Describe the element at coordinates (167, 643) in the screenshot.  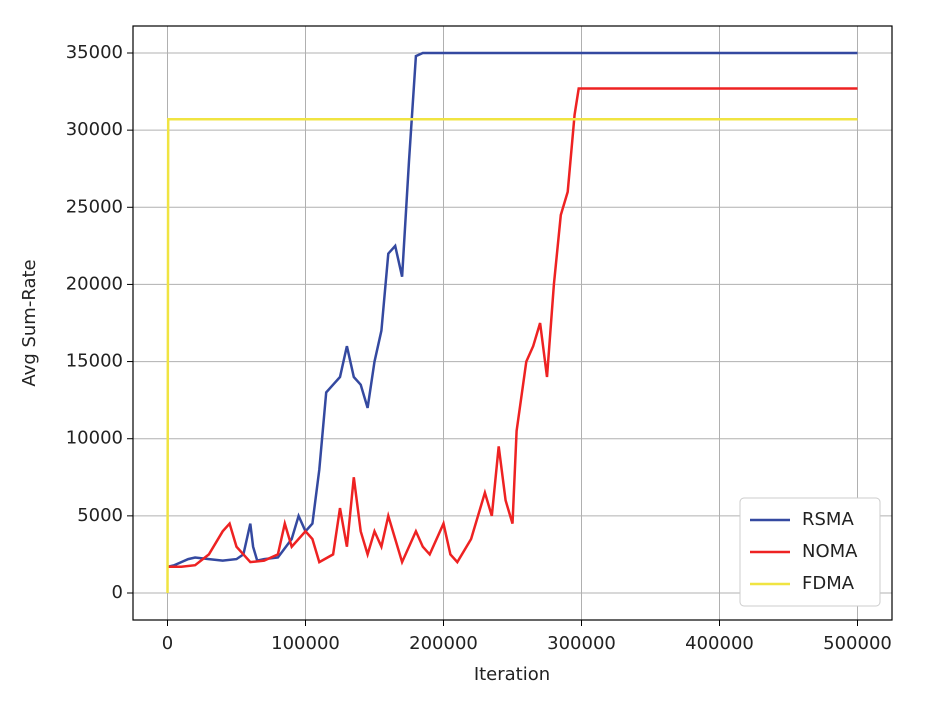
I see `x-tick-label: 0` at that location.